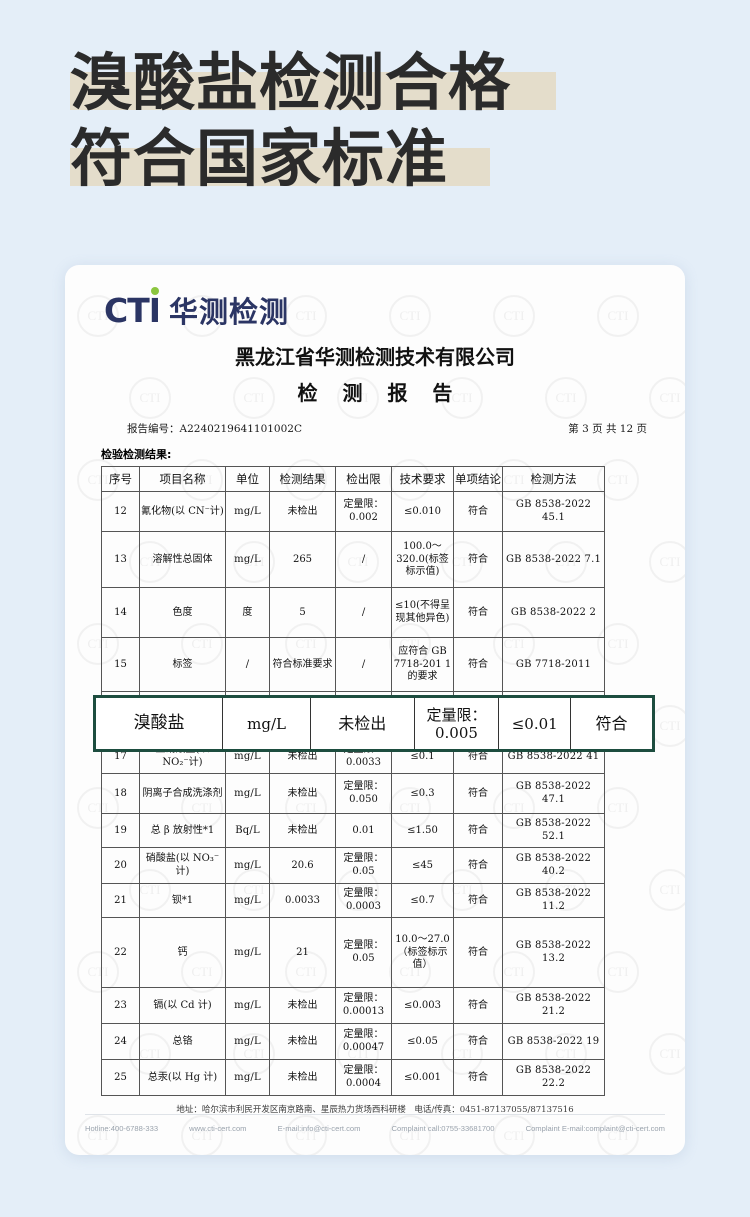 Image resolution: width=750 pixels, height=1217 pixels. I want to click on highlight-limit-value: 0.005, so click(456, 732).